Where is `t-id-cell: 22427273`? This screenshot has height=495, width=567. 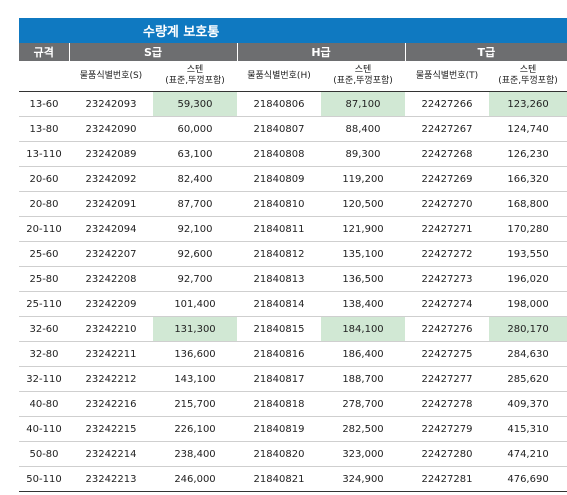 t-id-cell: 22427273 is located at coordinates (447, 279).